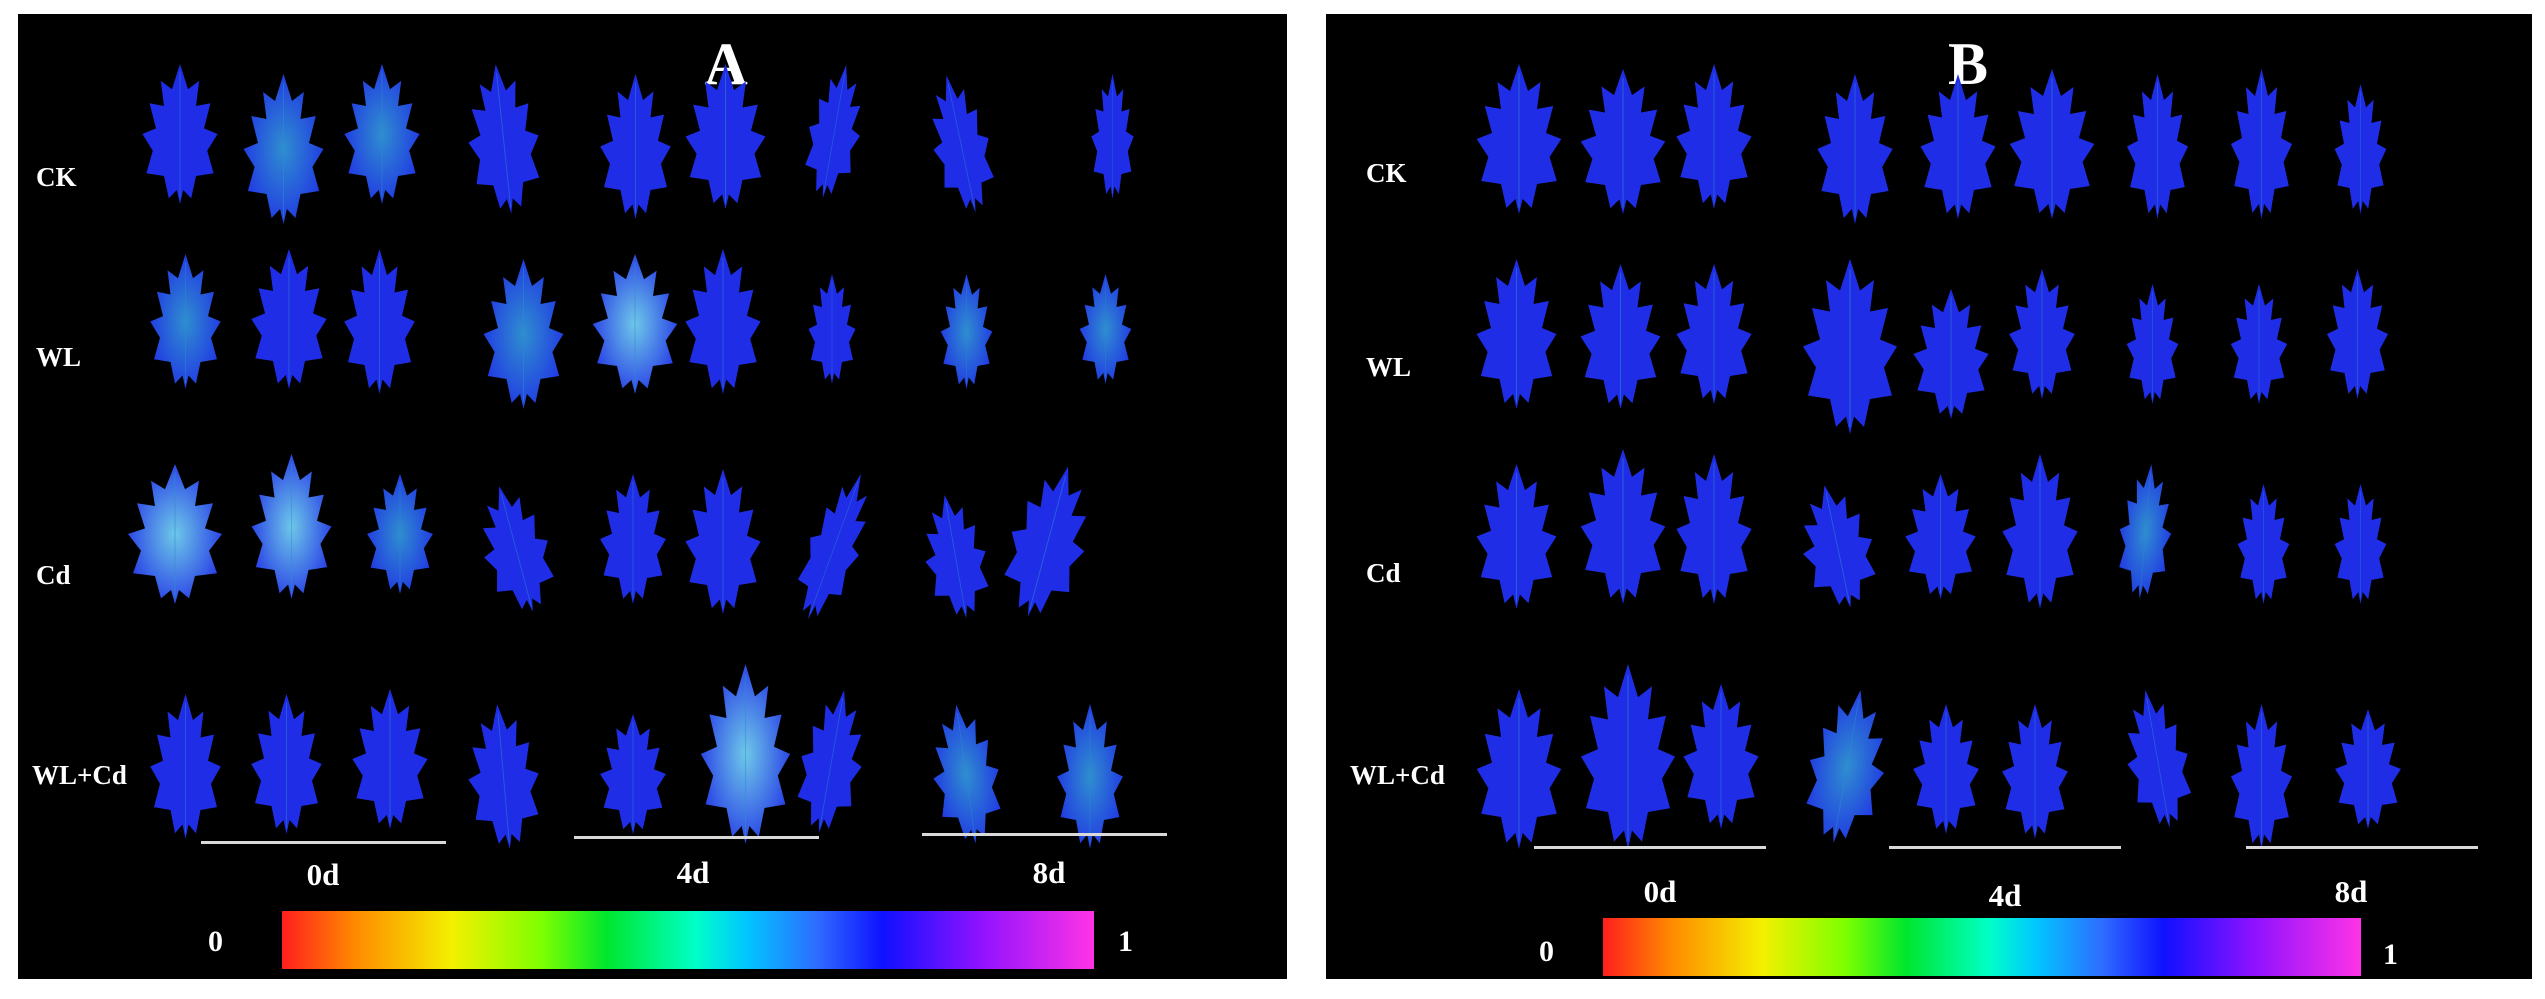 The height and width of the screenshot is (999, 2545). What do you see at coordinates (1968, 64) in the screenshot?
I see `panel-letter: B` at bounding box center [1968, 64].